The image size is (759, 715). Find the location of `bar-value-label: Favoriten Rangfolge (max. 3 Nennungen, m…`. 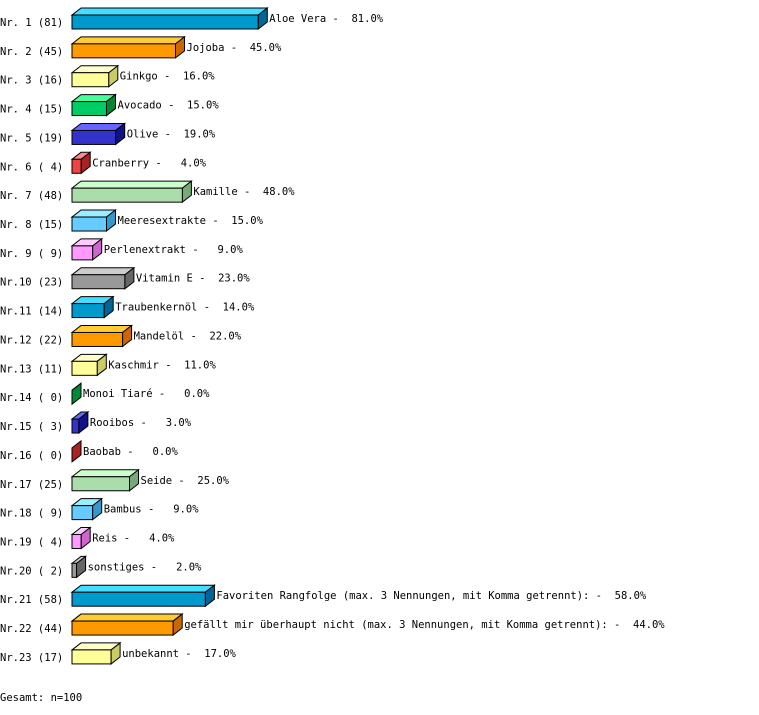

bar-value-label: Favoriten Rangfolge (max. 3 Nennungen, m… is located at coordinates (431, 596).